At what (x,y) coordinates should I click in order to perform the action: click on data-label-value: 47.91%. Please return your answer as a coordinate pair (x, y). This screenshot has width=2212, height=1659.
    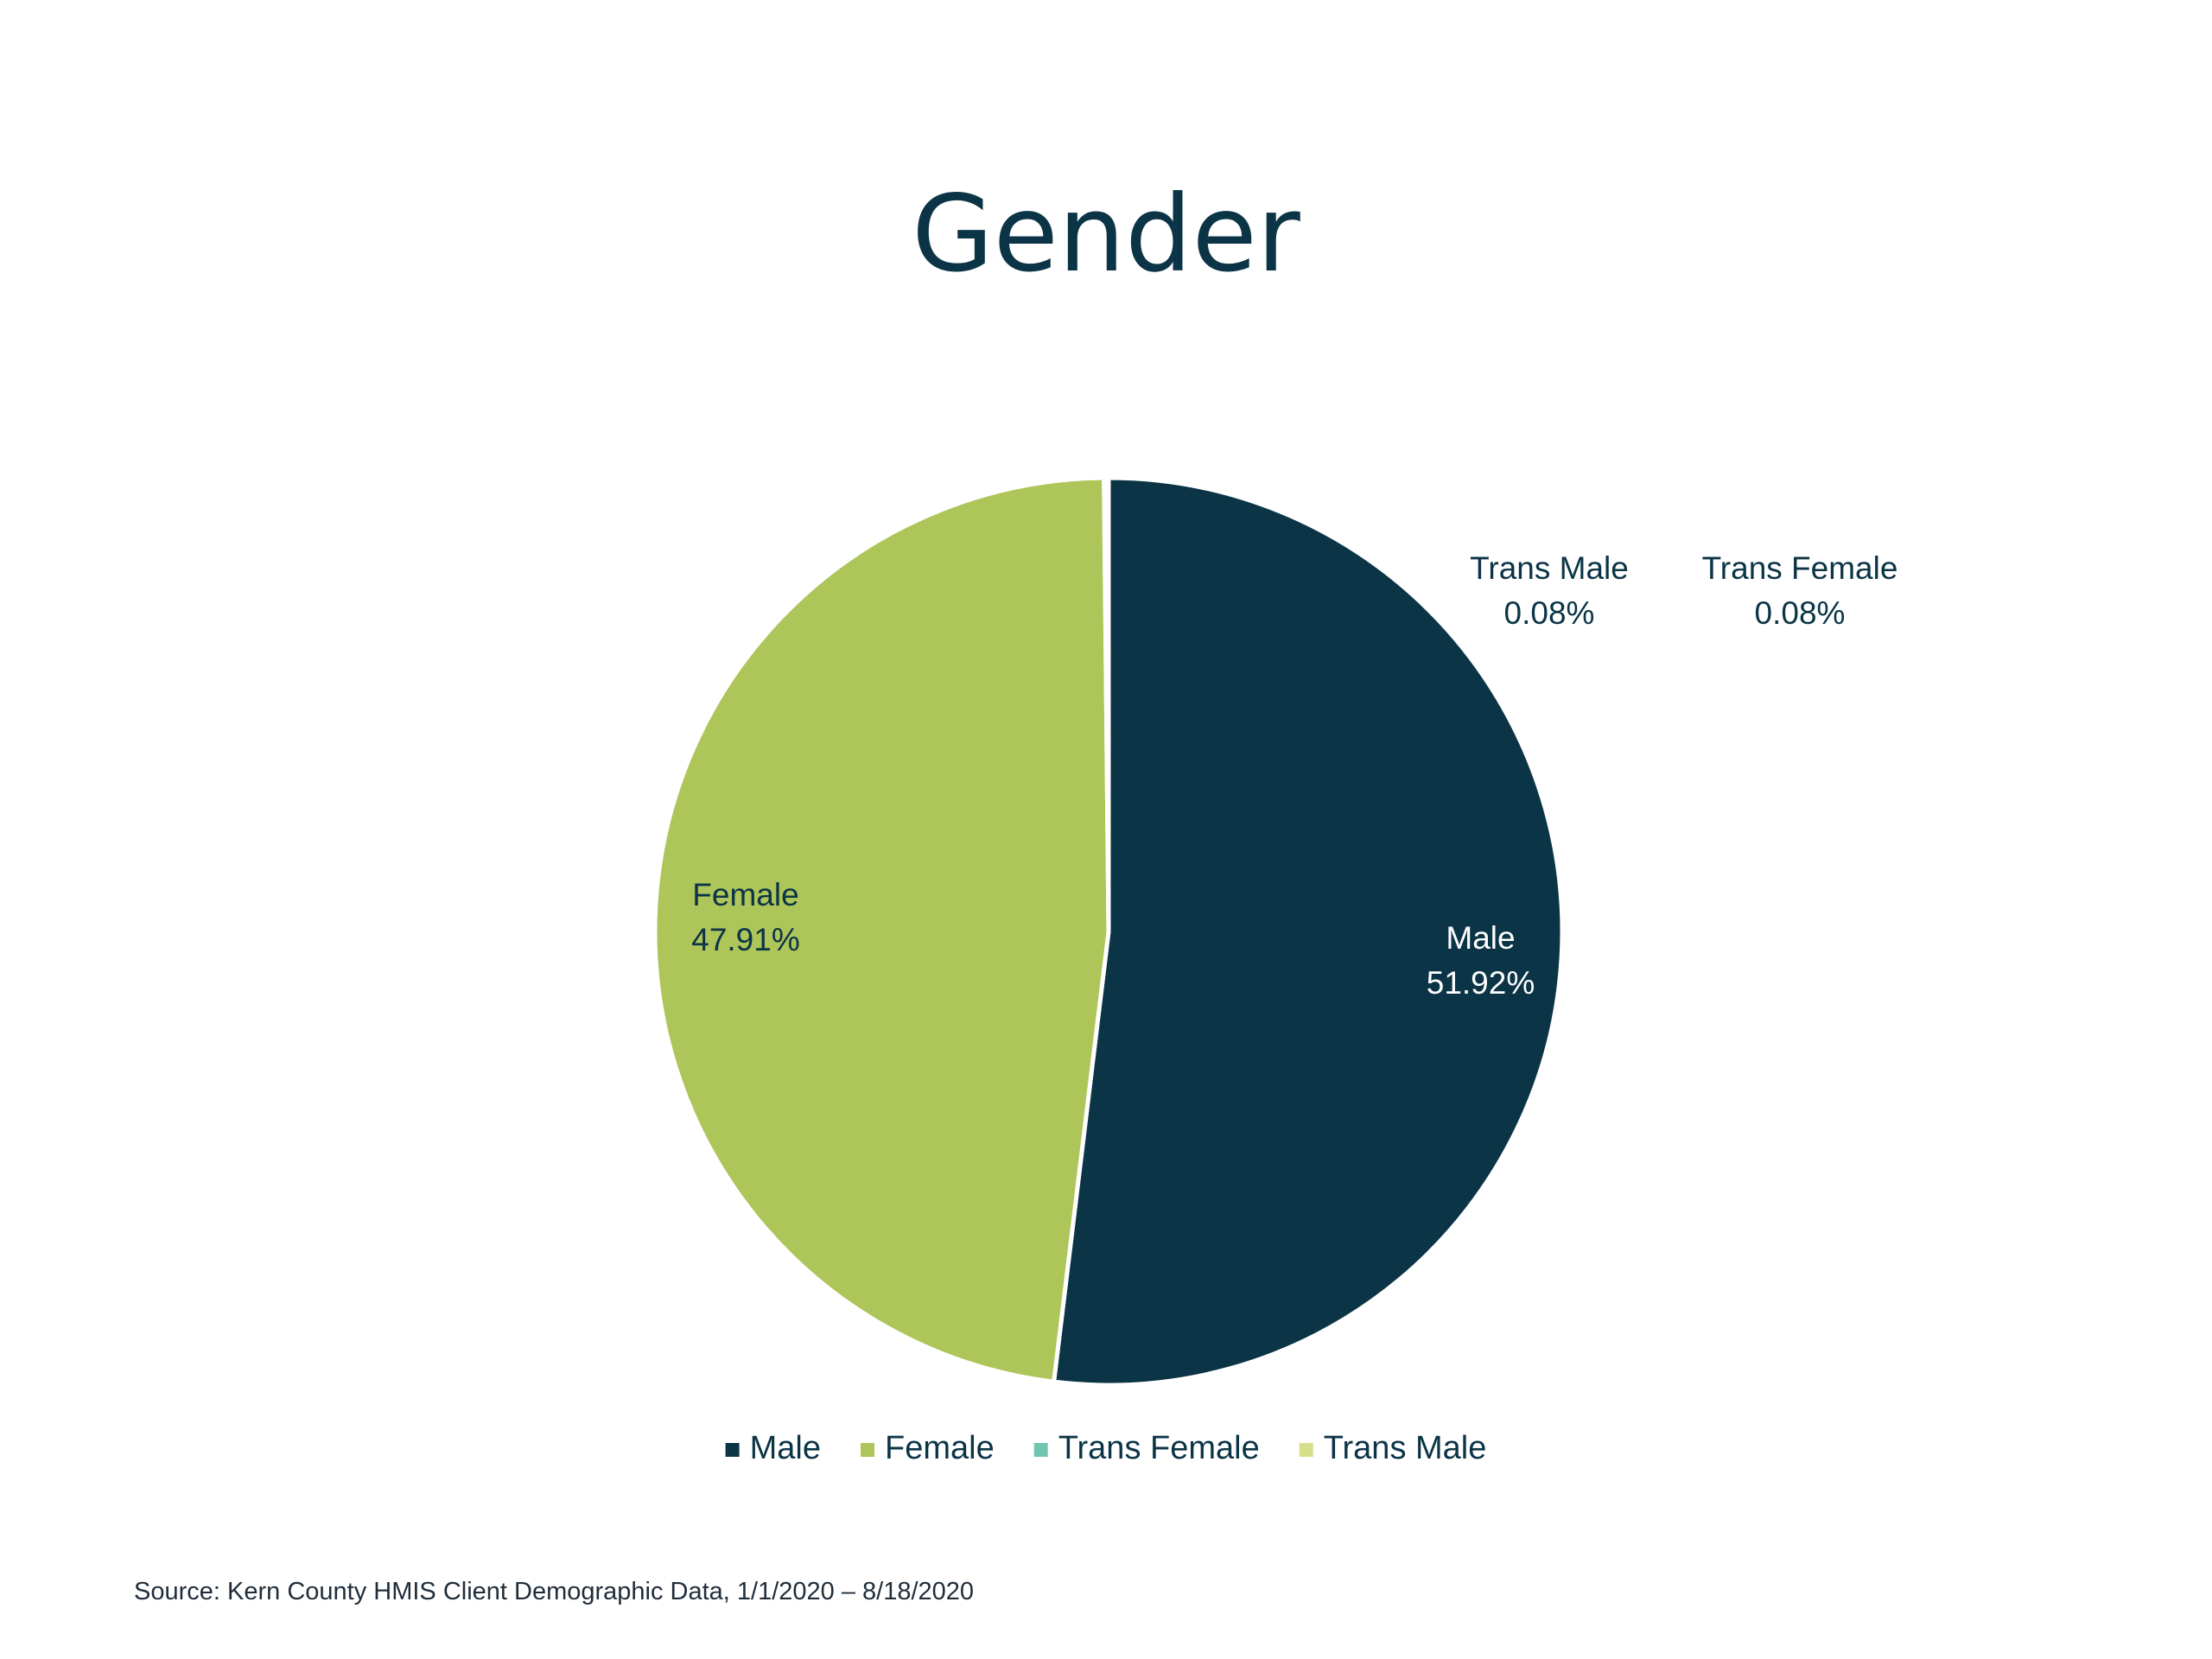
    Looking at the image, I should click on (745, 940).